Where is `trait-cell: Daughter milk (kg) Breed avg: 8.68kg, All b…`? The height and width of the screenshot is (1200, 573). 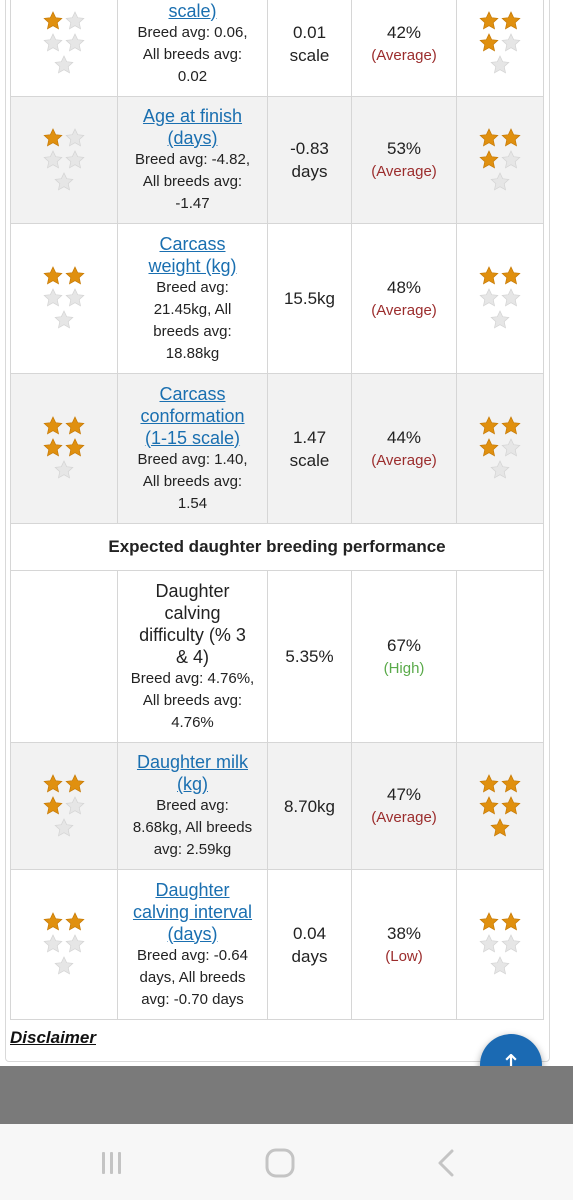
trait-cell: Daughter milk (kg) Breed avg: 8.68kg, All b… is located at coordinates (192, 806).